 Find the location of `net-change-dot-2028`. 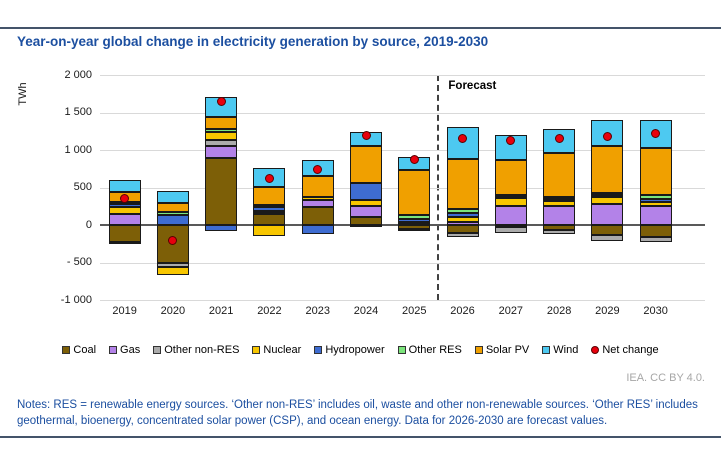

net-change-dot-2028 is located at coordinates (559, 138).